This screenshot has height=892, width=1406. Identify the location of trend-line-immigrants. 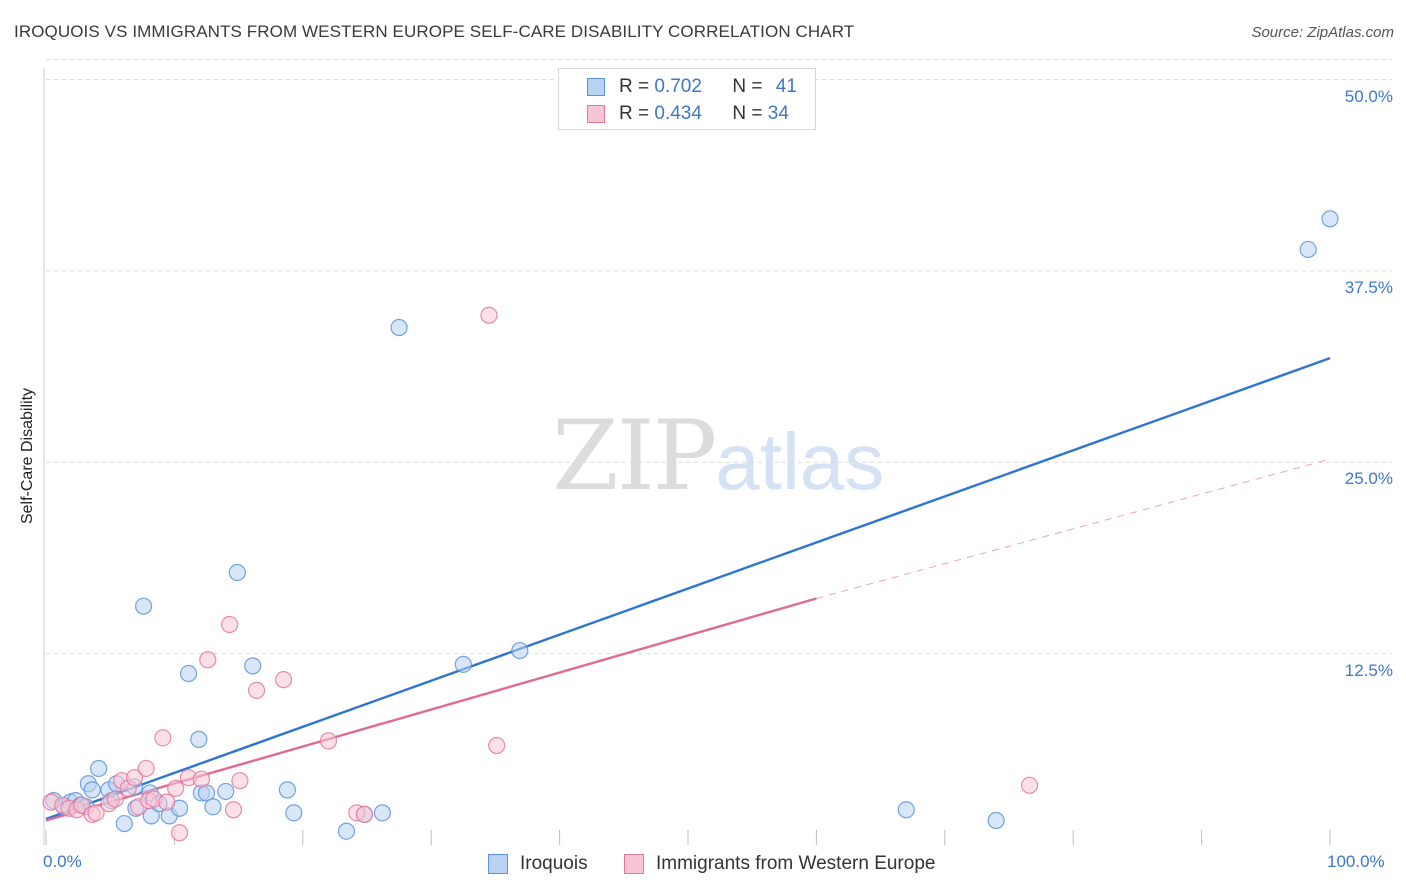
(431, 709).